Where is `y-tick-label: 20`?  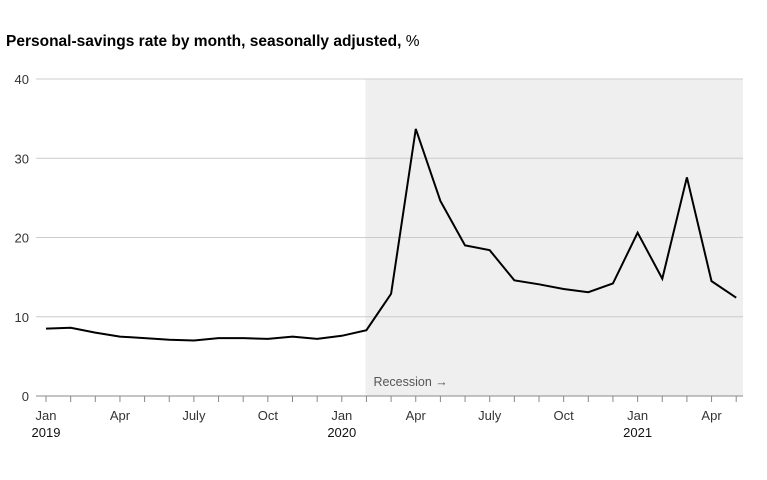 y-tick-label: 20 is located at coordinates (22, 238).